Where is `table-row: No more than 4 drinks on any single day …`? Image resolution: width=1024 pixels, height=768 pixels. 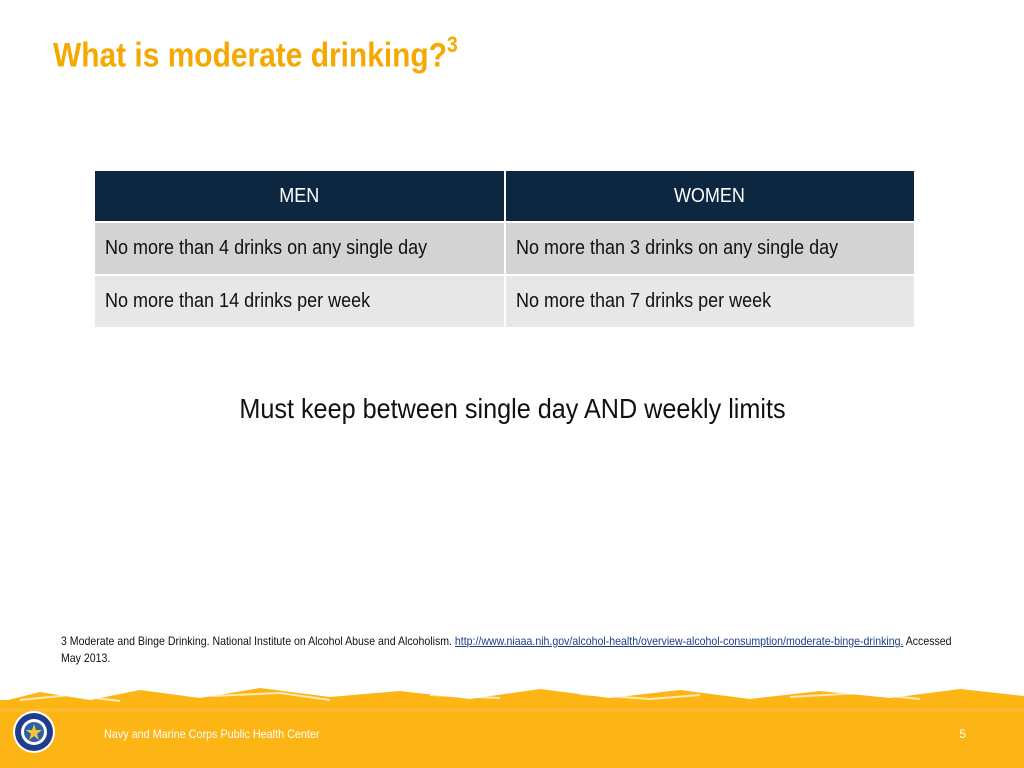 table-row: No more than 4 drinks on any single day … is located at coordinates (504, 248).